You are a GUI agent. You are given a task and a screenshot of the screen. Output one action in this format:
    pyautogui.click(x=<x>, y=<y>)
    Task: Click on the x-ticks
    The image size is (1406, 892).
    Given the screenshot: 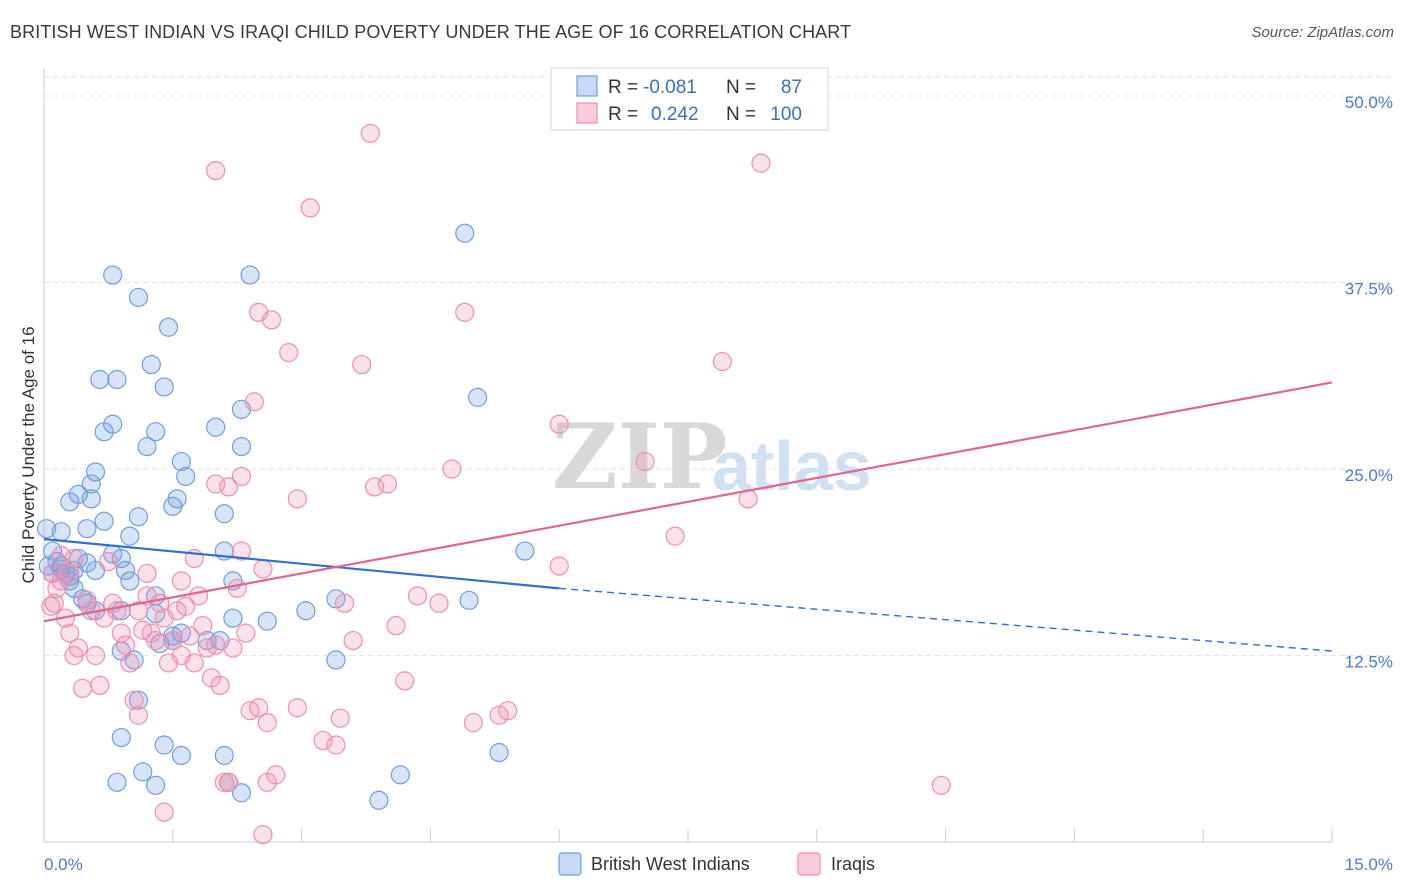 What is the action you would take?
    pyautogui.click(x=688, y=835)
    